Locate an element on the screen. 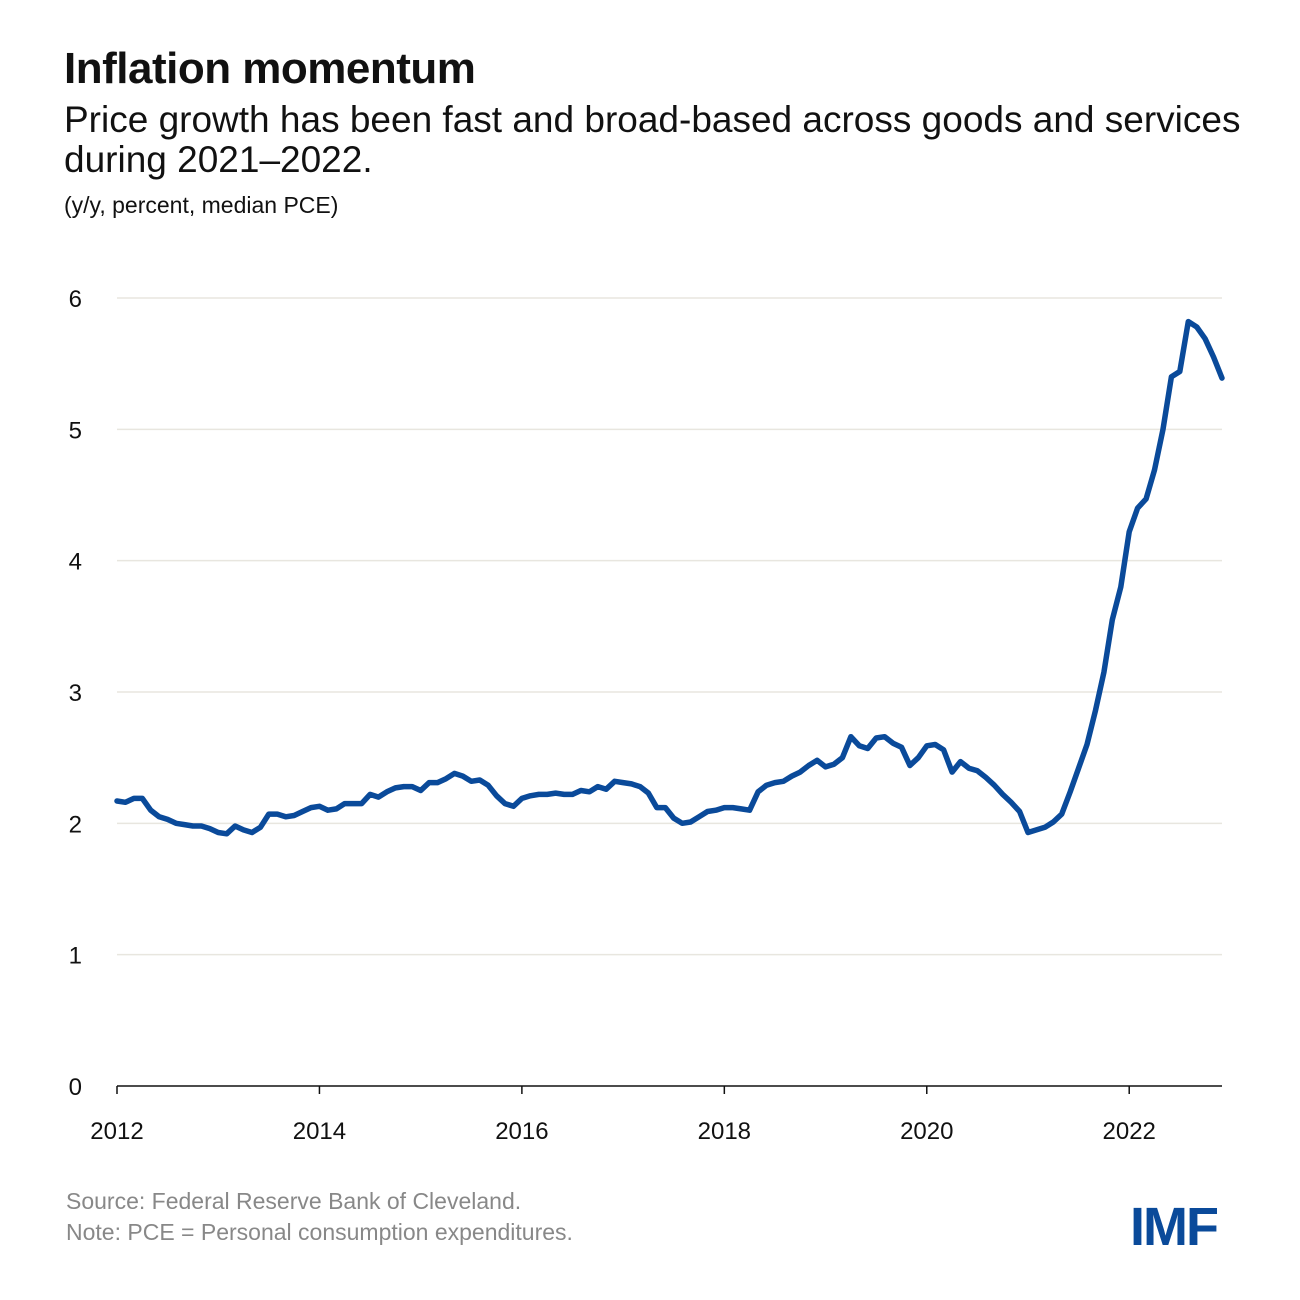 The height and width of the screenshot is (1300, 1300). y-tick-label: 1 is located at coordinates (75, 956).